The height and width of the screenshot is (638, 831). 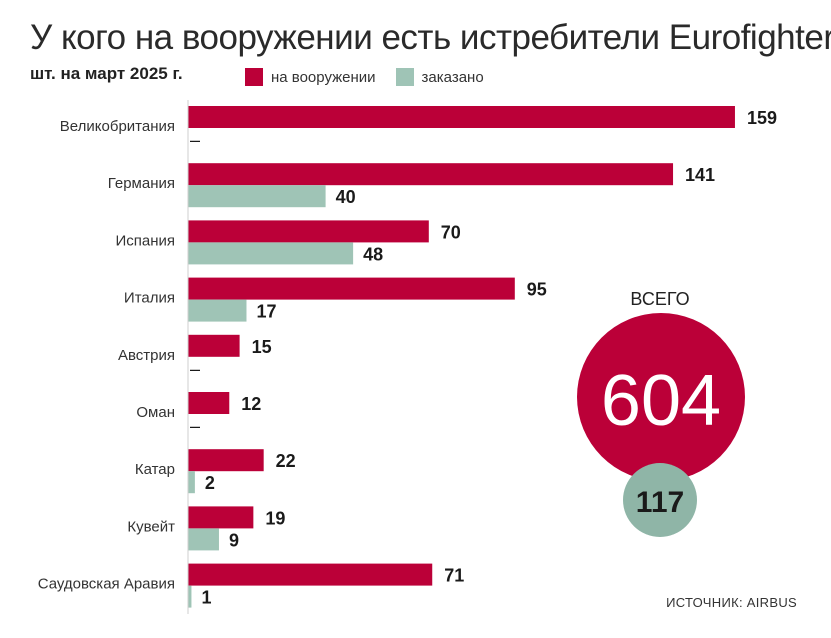 I want to click on legend-swatch-in-service, so click(x=254, y=77).